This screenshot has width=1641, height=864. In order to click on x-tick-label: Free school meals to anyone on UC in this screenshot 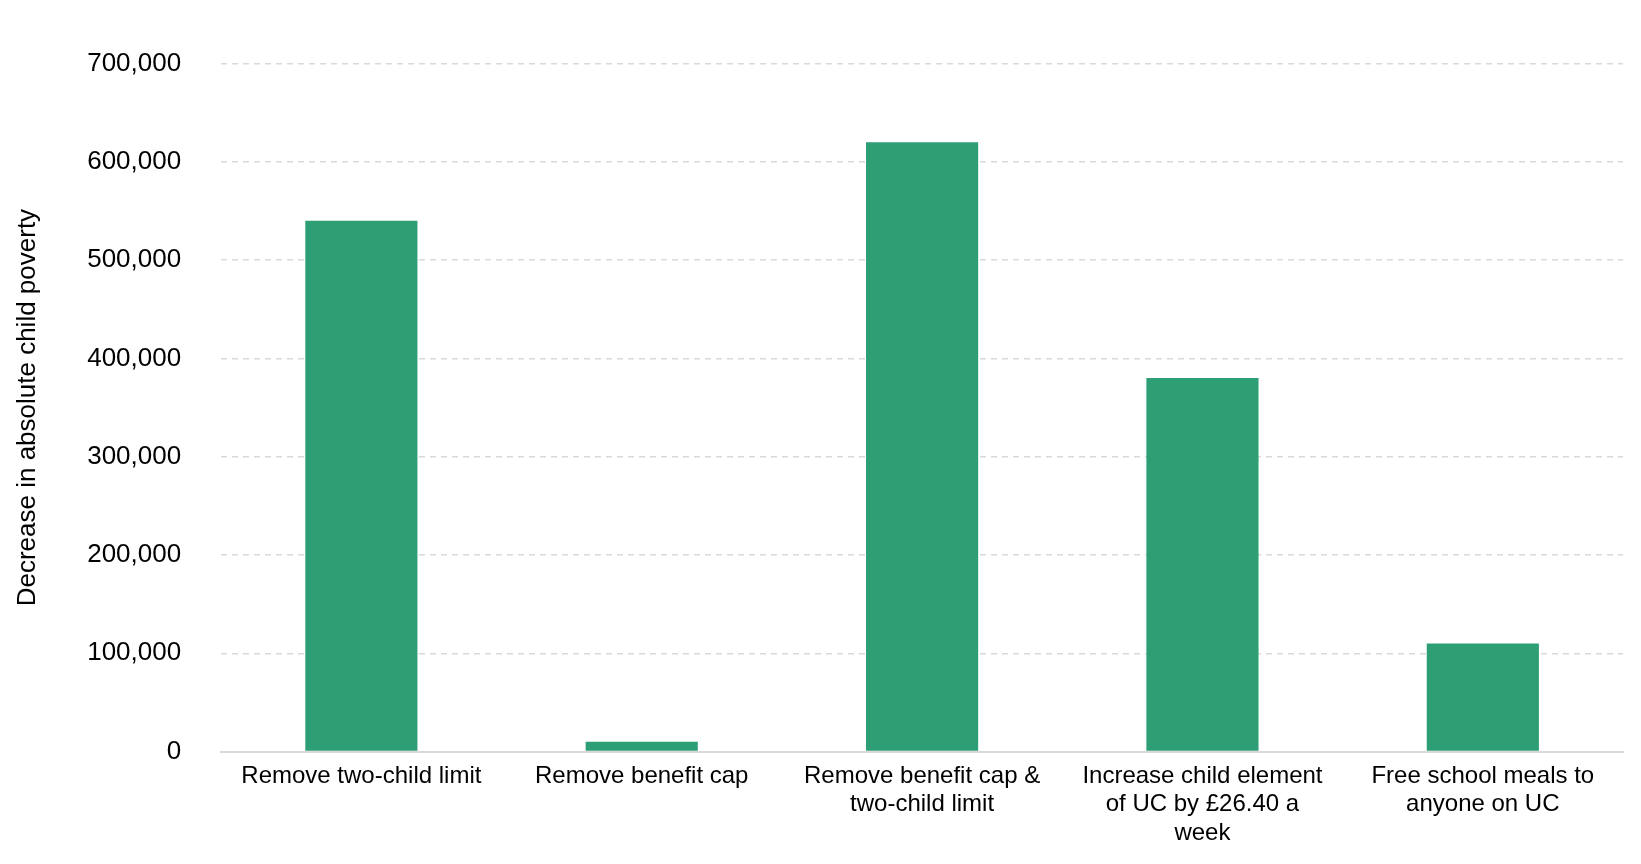, I will do `click(1483, 788)`.